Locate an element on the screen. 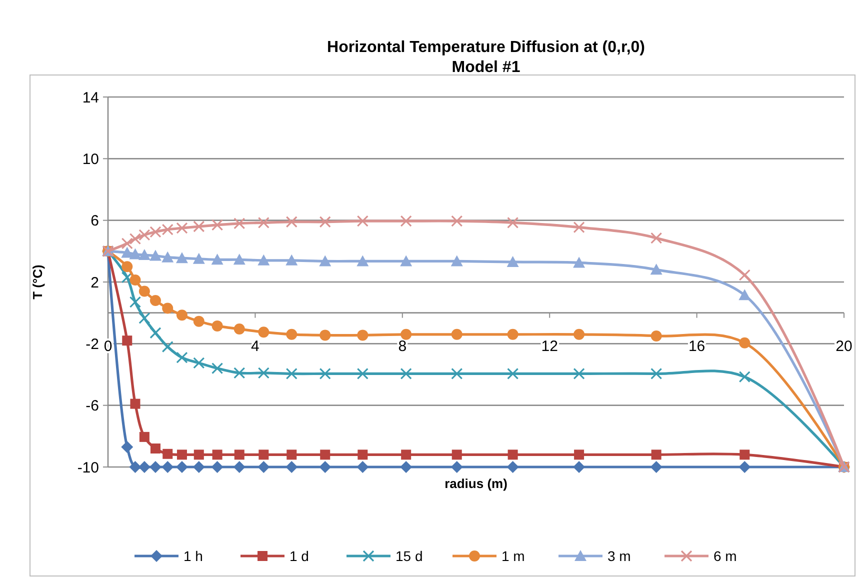  legend-label: 3 m is located at coordinates (619, 556).